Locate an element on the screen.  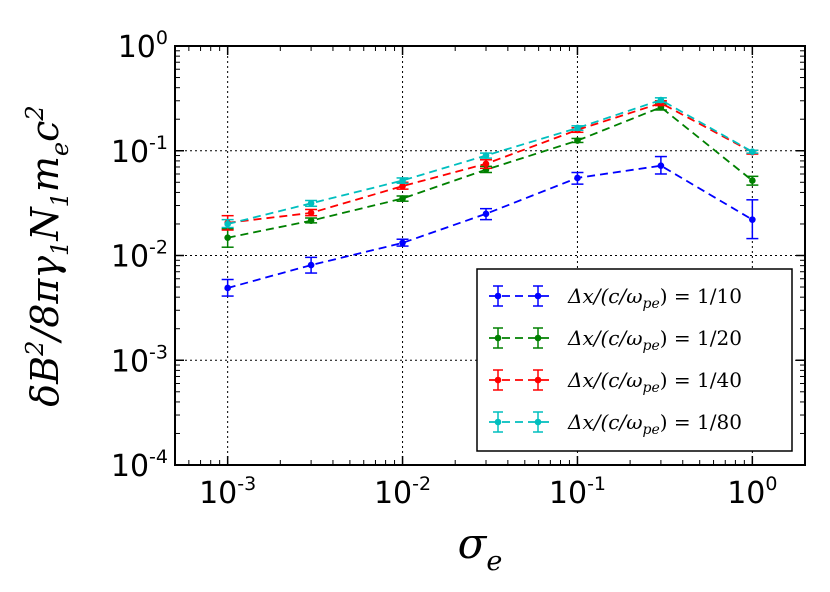
legend-label: Δx/(c/ωpe) = 1/40 is located at coordinates (654, 382).